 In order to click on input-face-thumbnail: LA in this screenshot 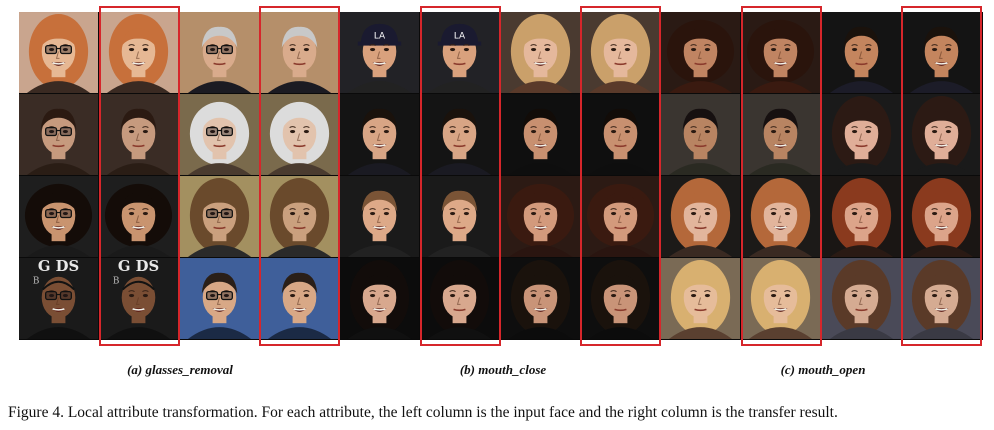, I will do `click(379, 52)`.